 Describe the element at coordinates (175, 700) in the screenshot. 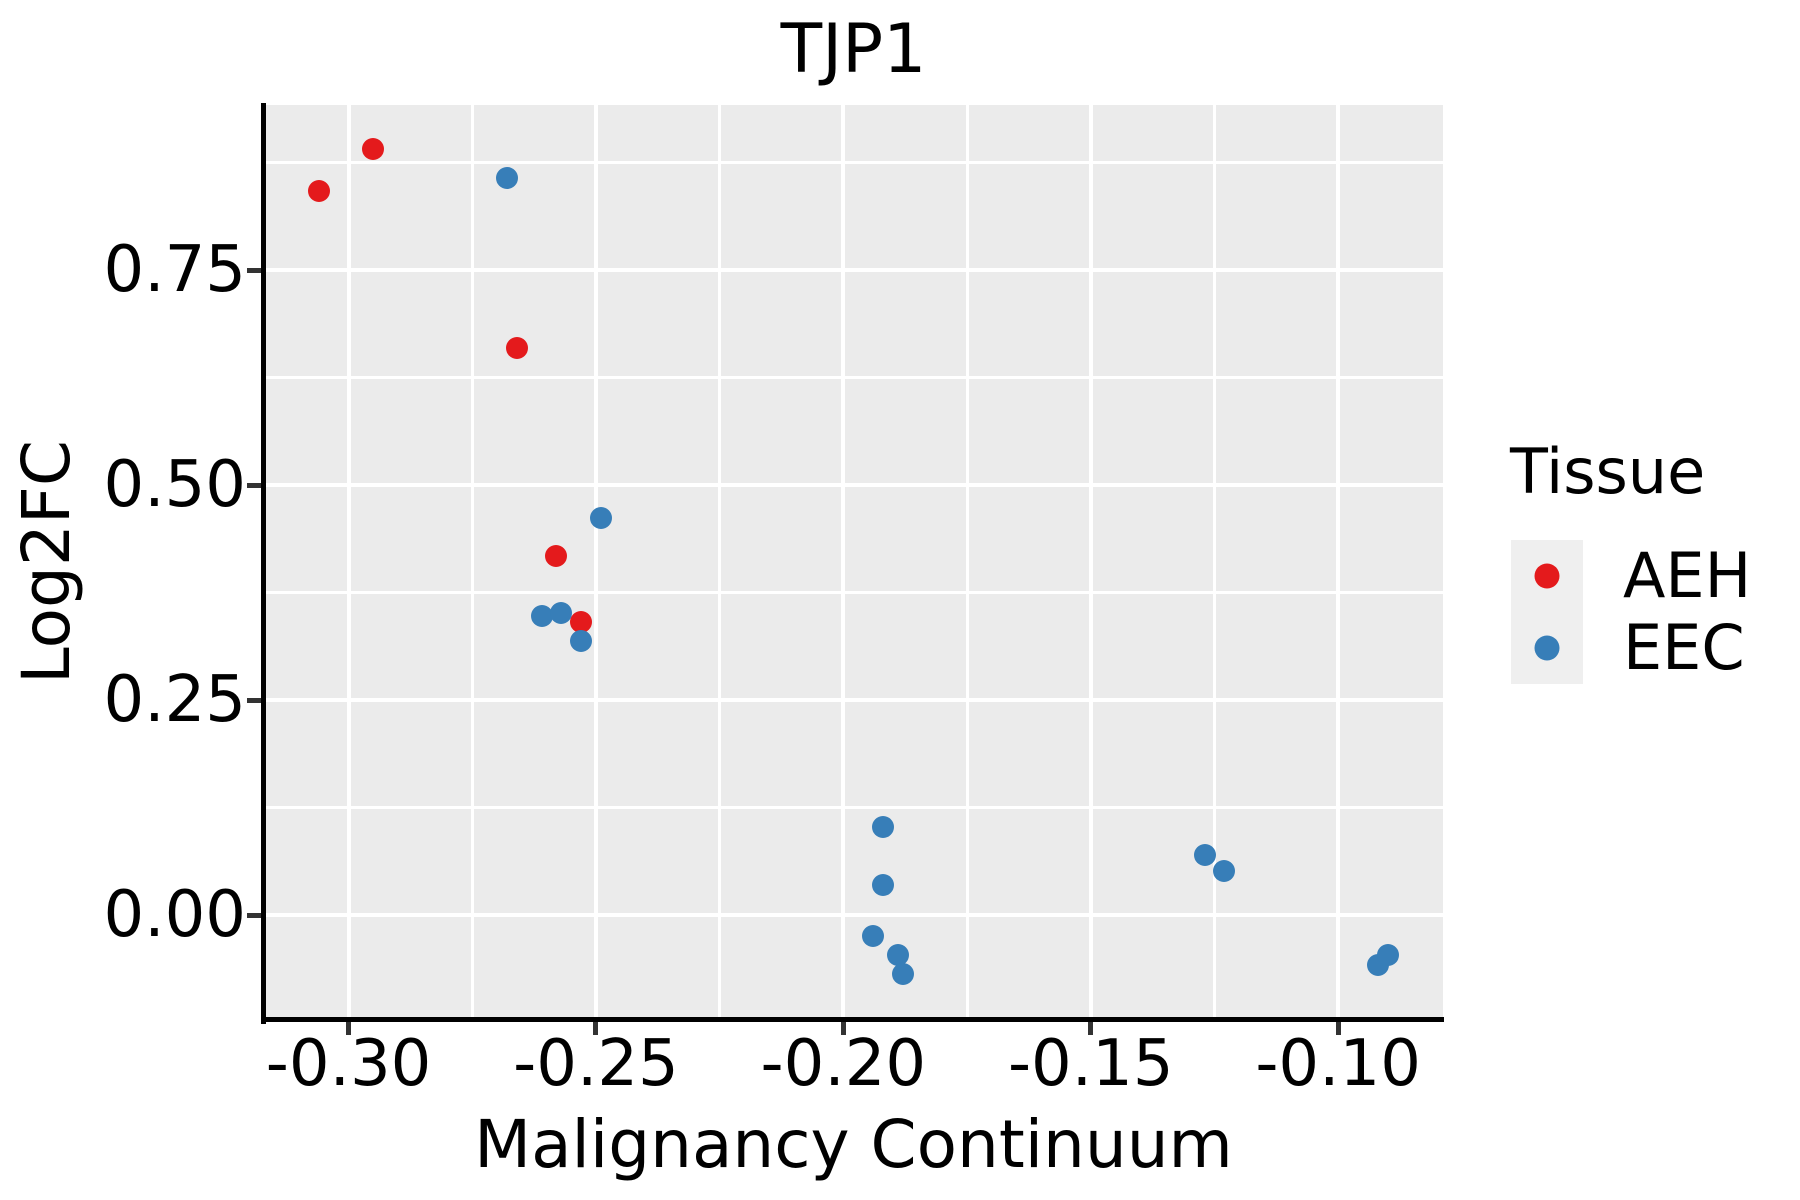

I see `y-tick-label: 0.25` at that location.